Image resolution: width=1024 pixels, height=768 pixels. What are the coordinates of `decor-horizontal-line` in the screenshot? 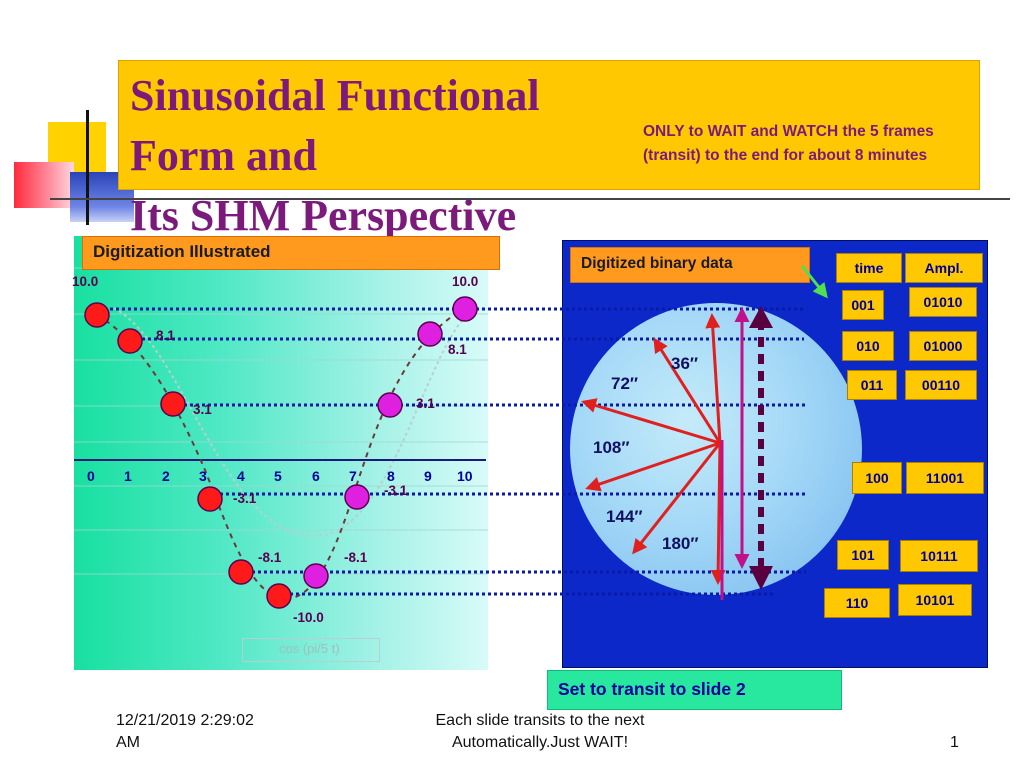 It's located at (530, 199).